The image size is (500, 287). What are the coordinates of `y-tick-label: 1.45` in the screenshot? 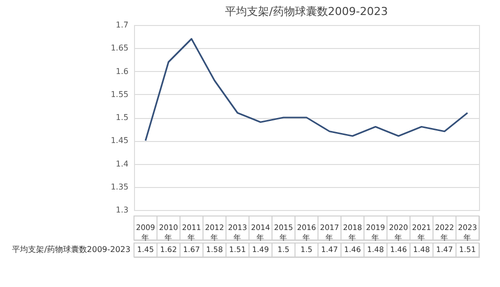 It's located at (119, 141).